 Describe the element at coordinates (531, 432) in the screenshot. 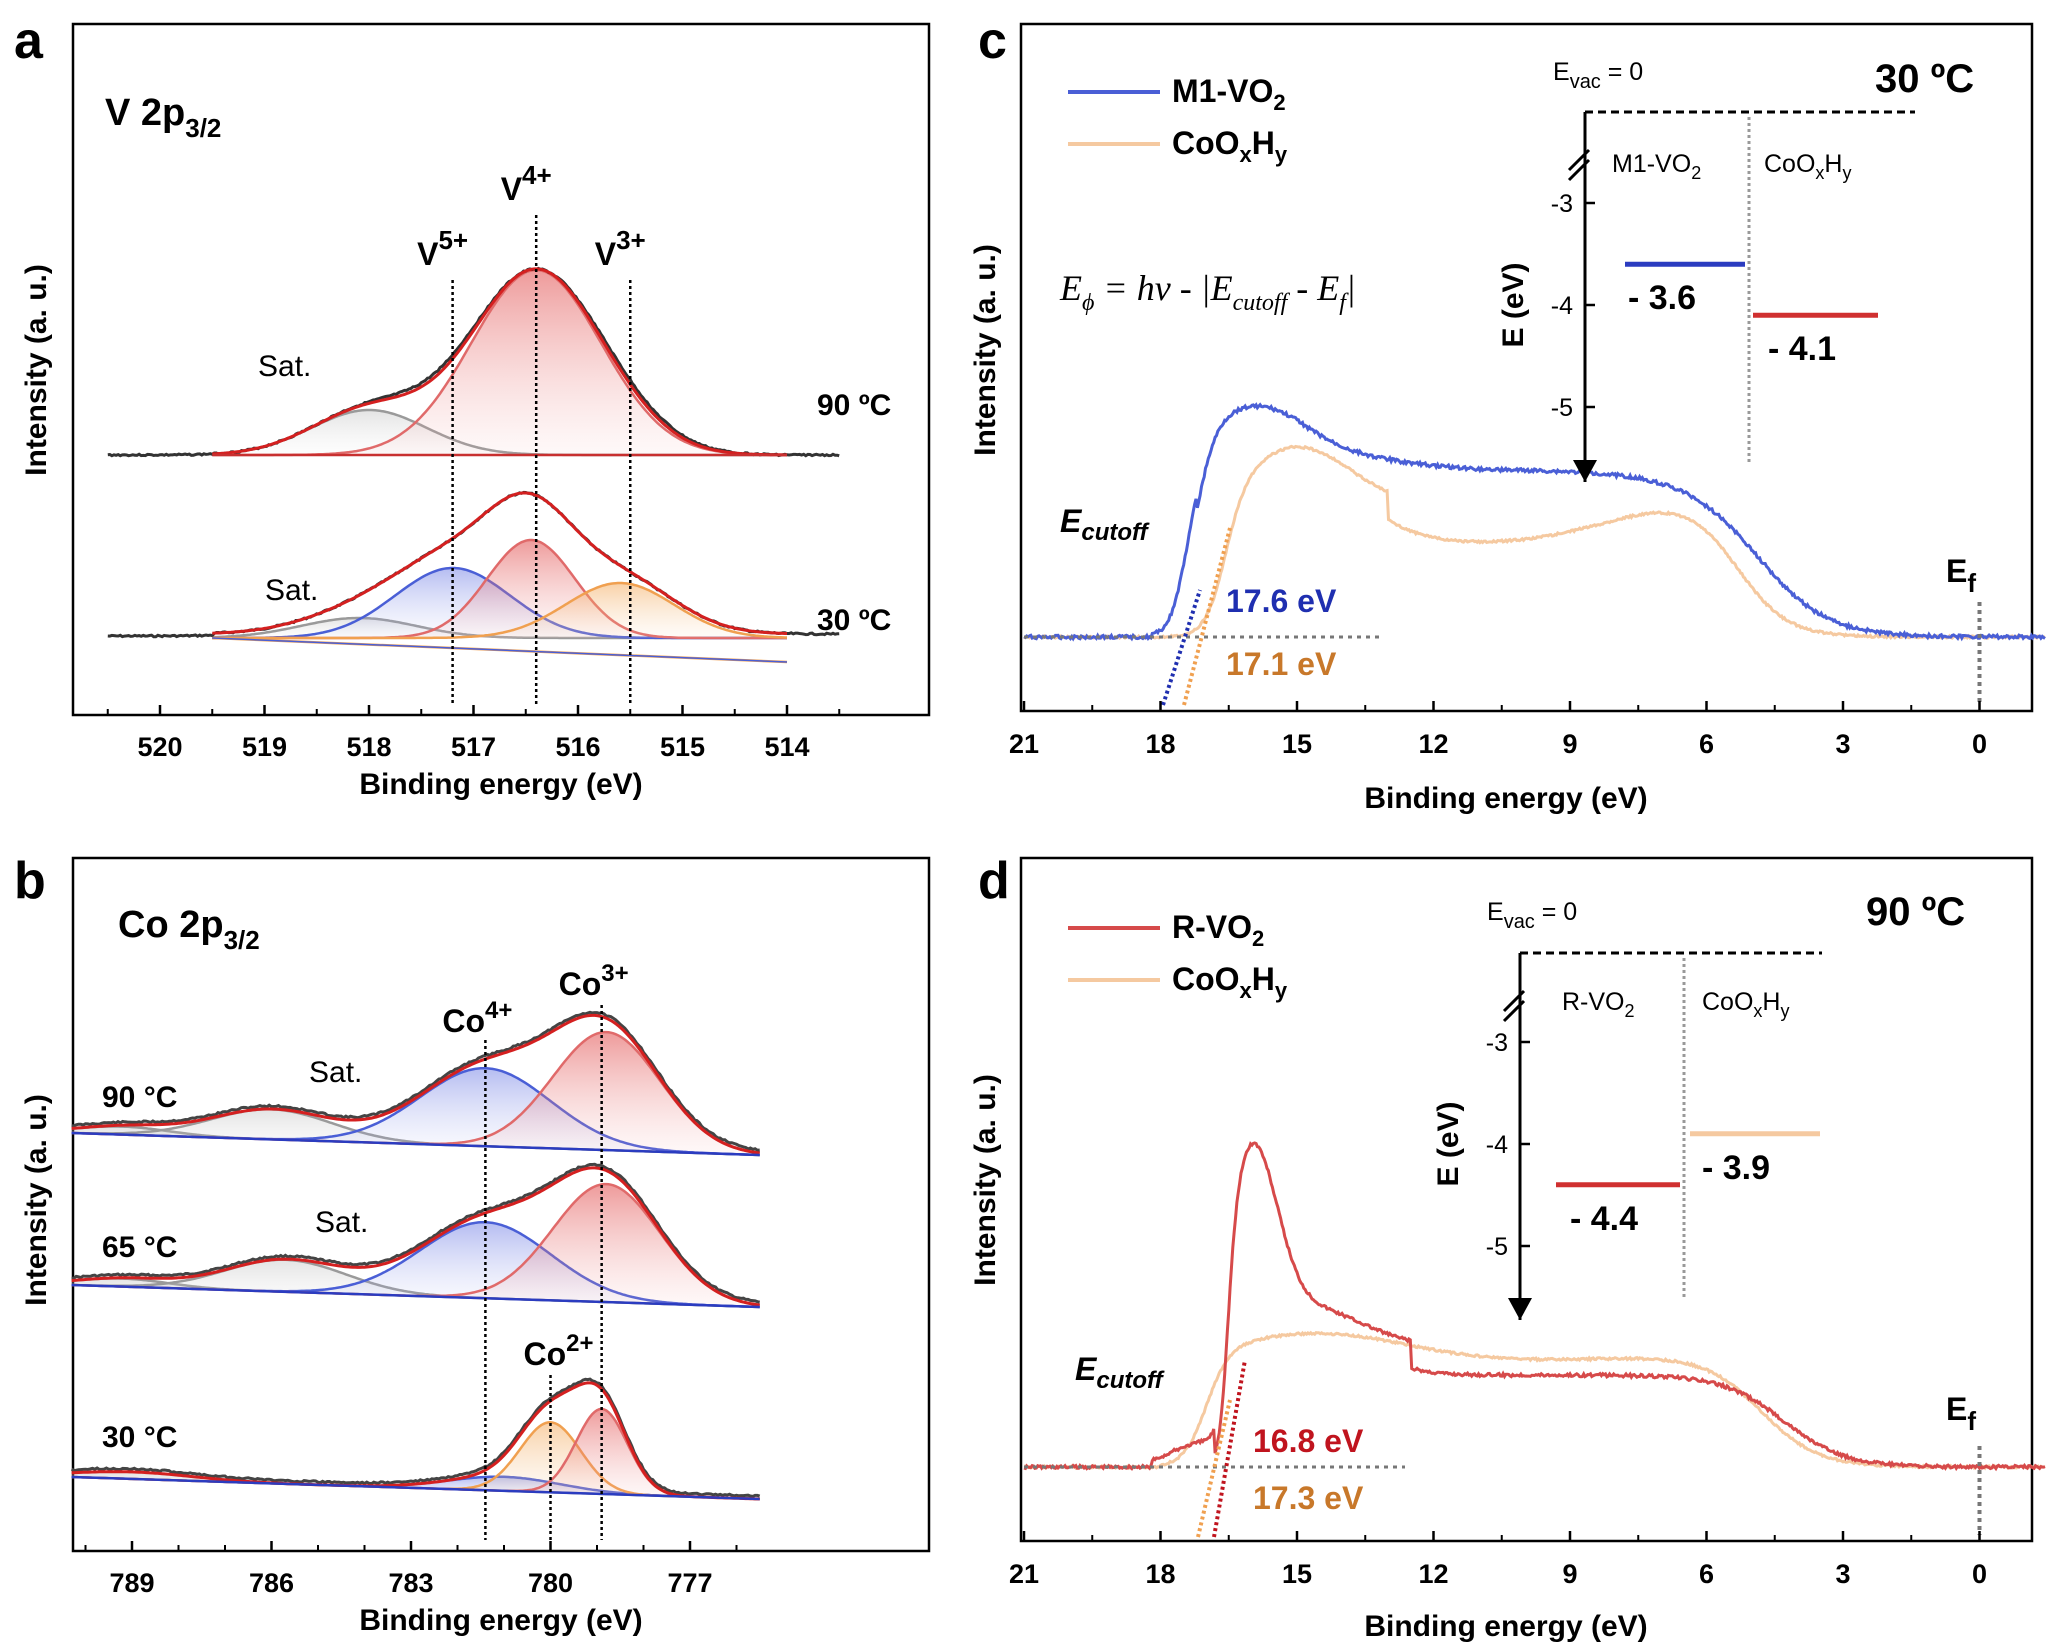

I see `panel-a-peak-labels: V5+V4+V3+` at that location.